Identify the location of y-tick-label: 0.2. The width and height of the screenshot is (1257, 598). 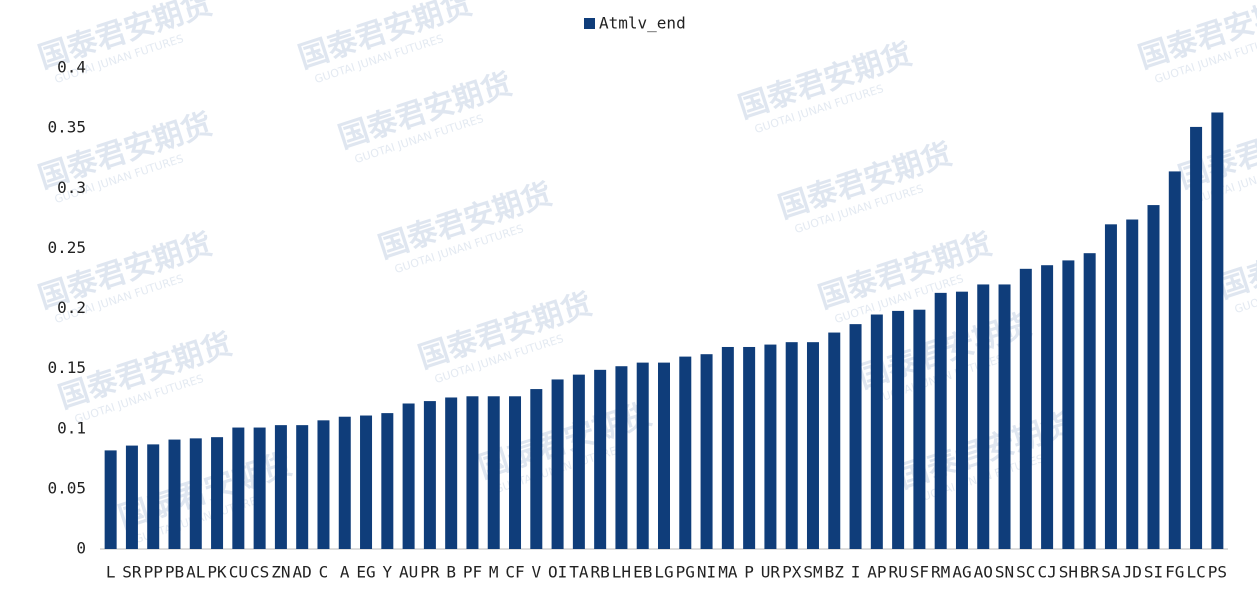
(71, 307).